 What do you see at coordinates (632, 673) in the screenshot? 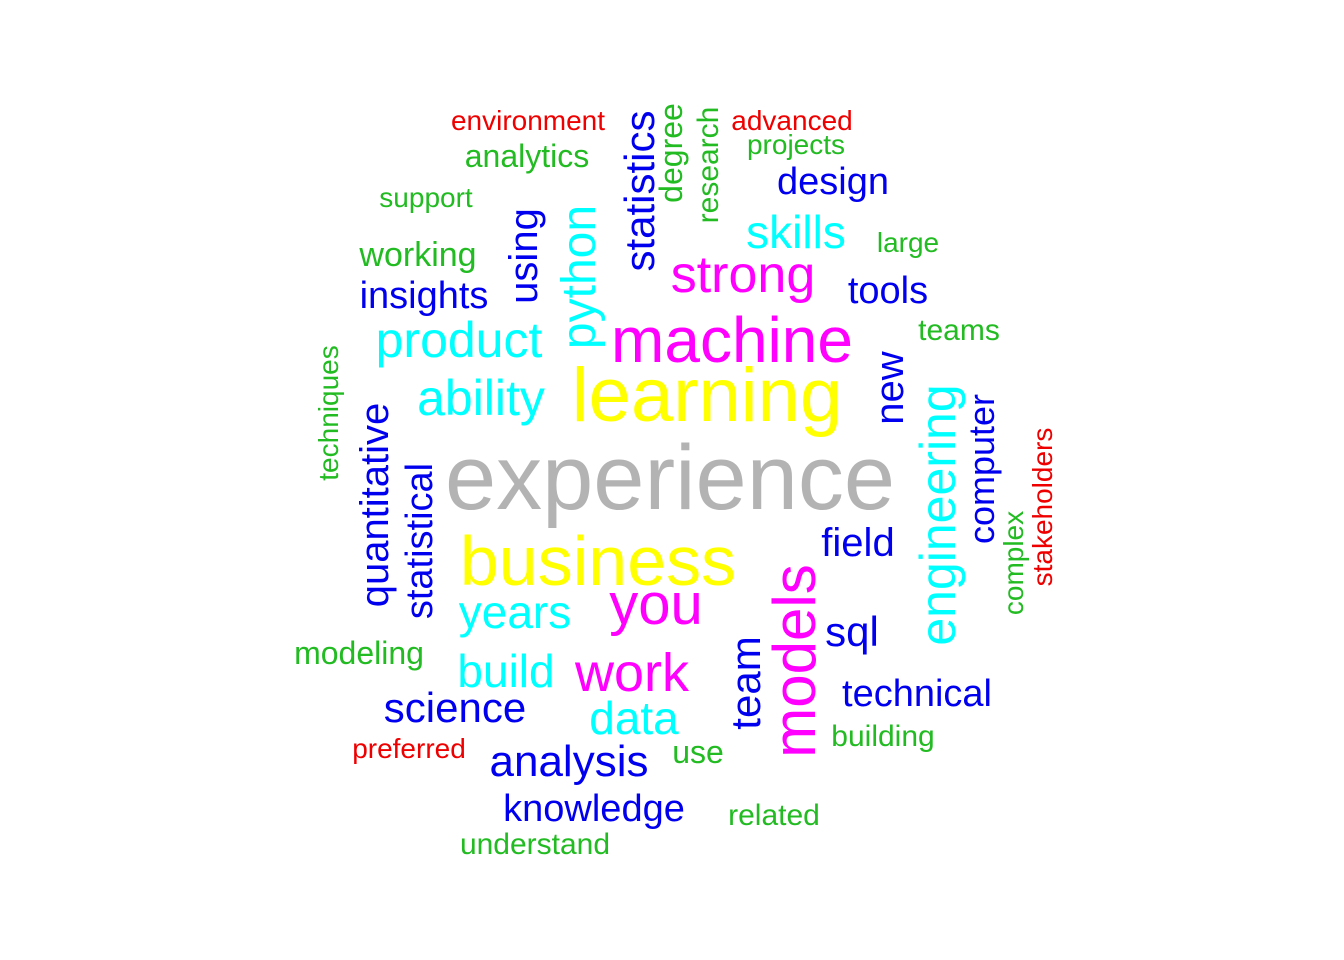
I see `word-work: work` at bounding box center [632, 673].